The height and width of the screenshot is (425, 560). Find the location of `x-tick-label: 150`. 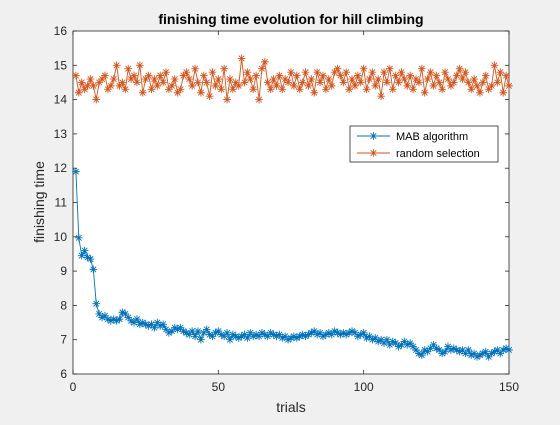

x-tick-label: 150 is located at coordinates (509, 387).